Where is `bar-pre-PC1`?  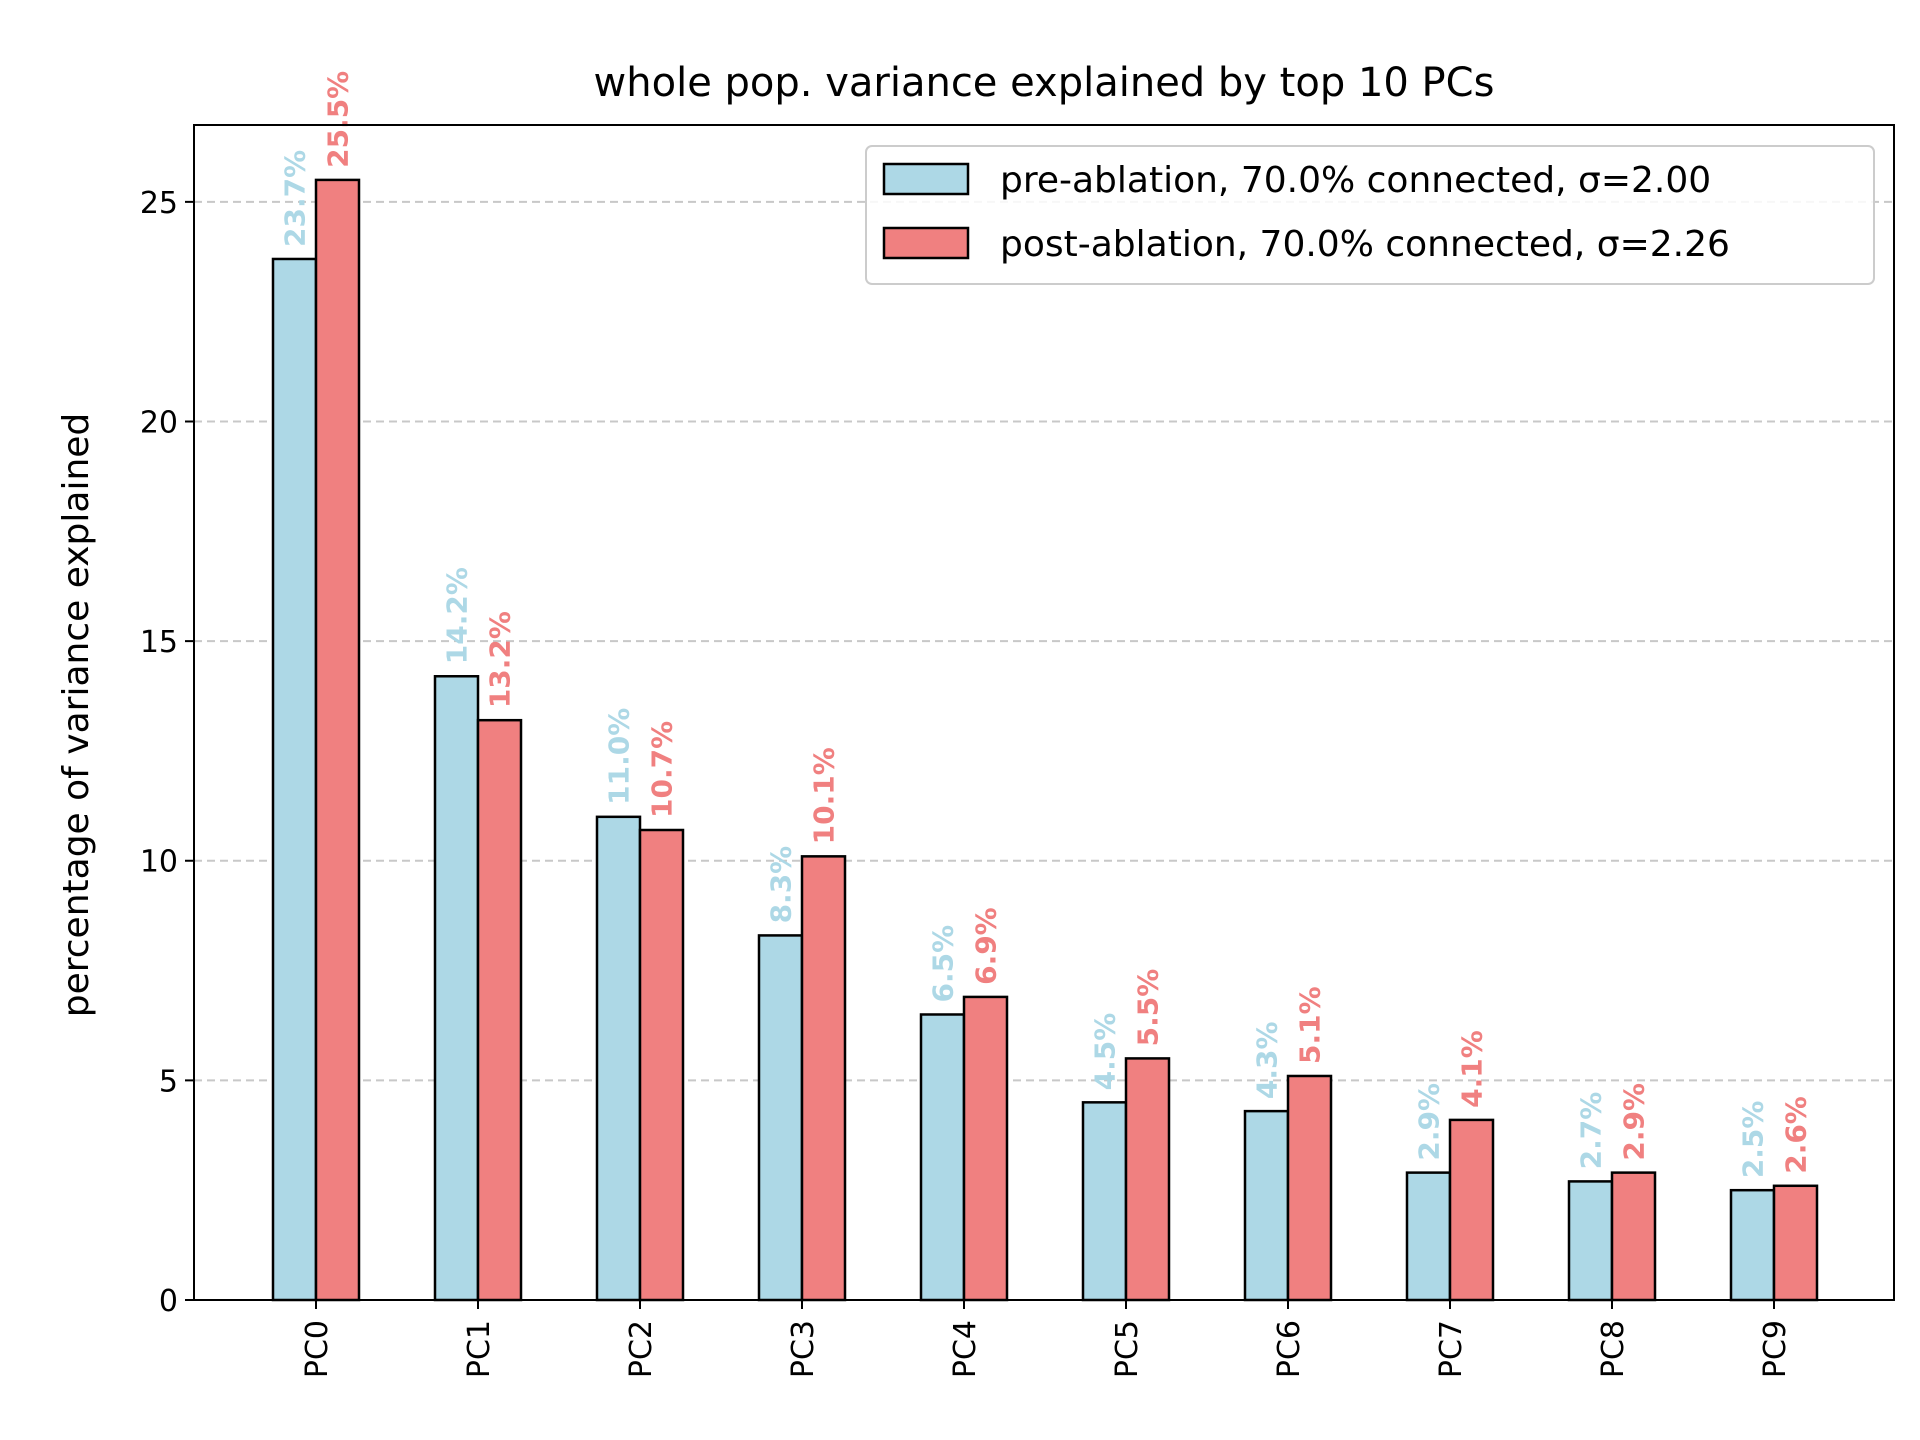 bar-pre-PC1 is located at coordinates (456, 988).